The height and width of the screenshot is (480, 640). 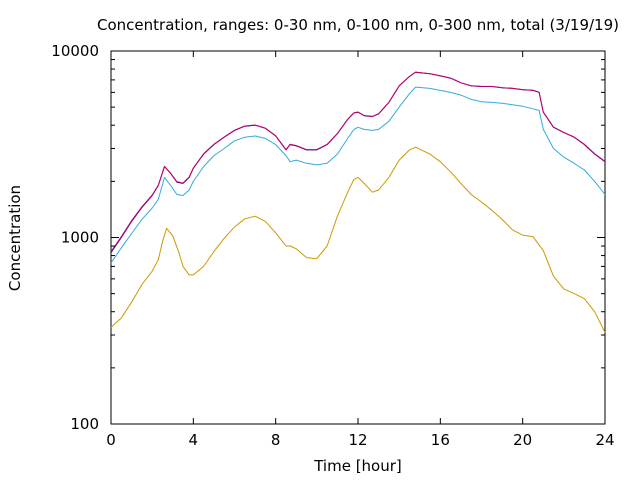 What do you see at coordinates (522, 440) in the screenshot?
I see `x-tick-label: 20` at bounding box center [522, 440].